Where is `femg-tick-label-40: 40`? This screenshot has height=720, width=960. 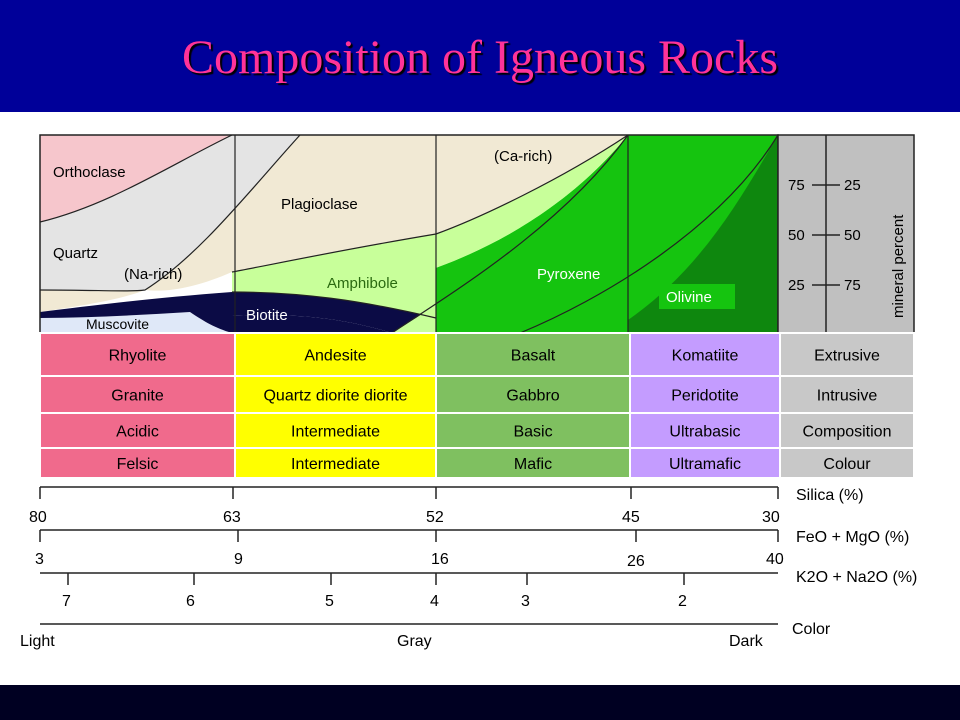
femg-tick-label-40: 40 is located at coordinates (775, 559).